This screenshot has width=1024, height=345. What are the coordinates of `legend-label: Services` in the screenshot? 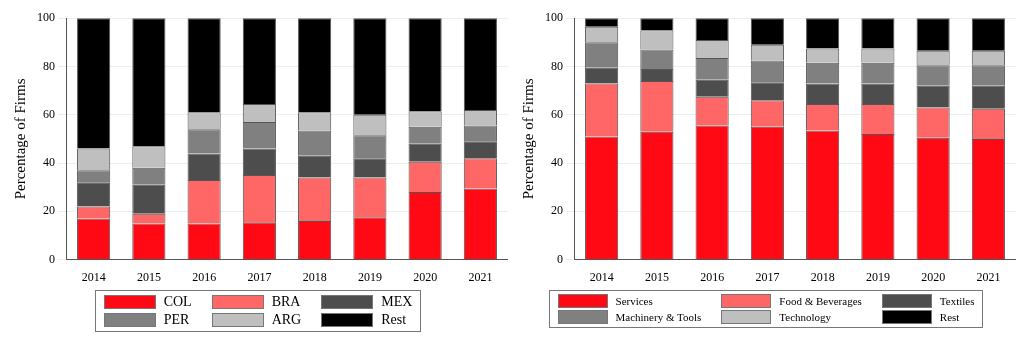 It's located at (634, 301).